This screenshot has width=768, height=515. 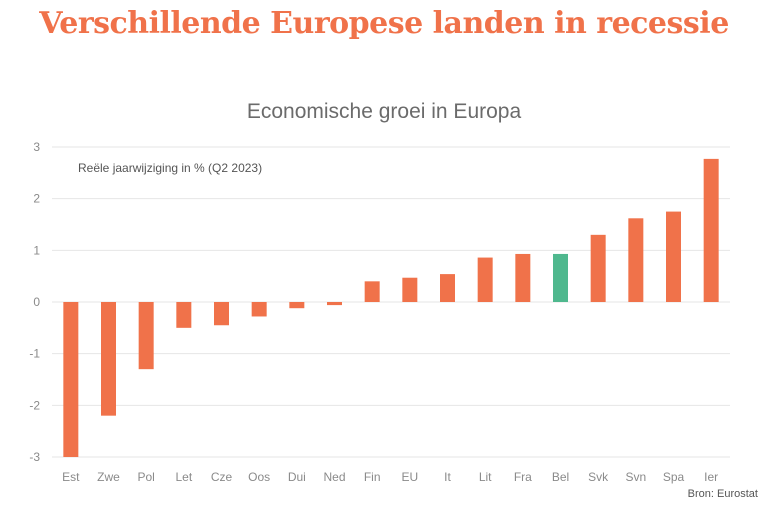 What do you see at coordinates (447, 288) in the screenshot?
I see `bar-it` at bounding box center [447, 288].